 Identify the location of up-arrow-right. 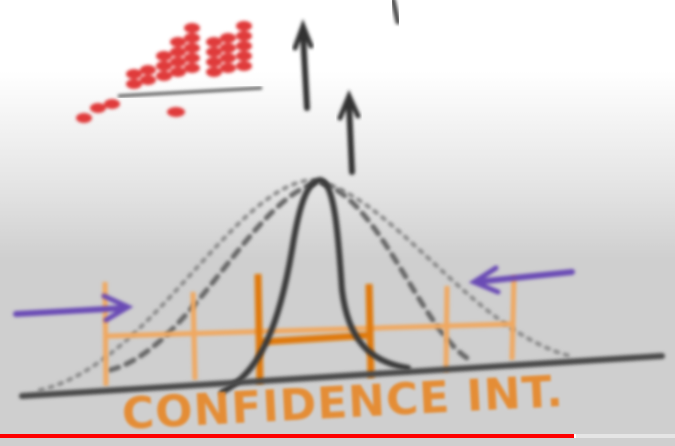
(349, 132).